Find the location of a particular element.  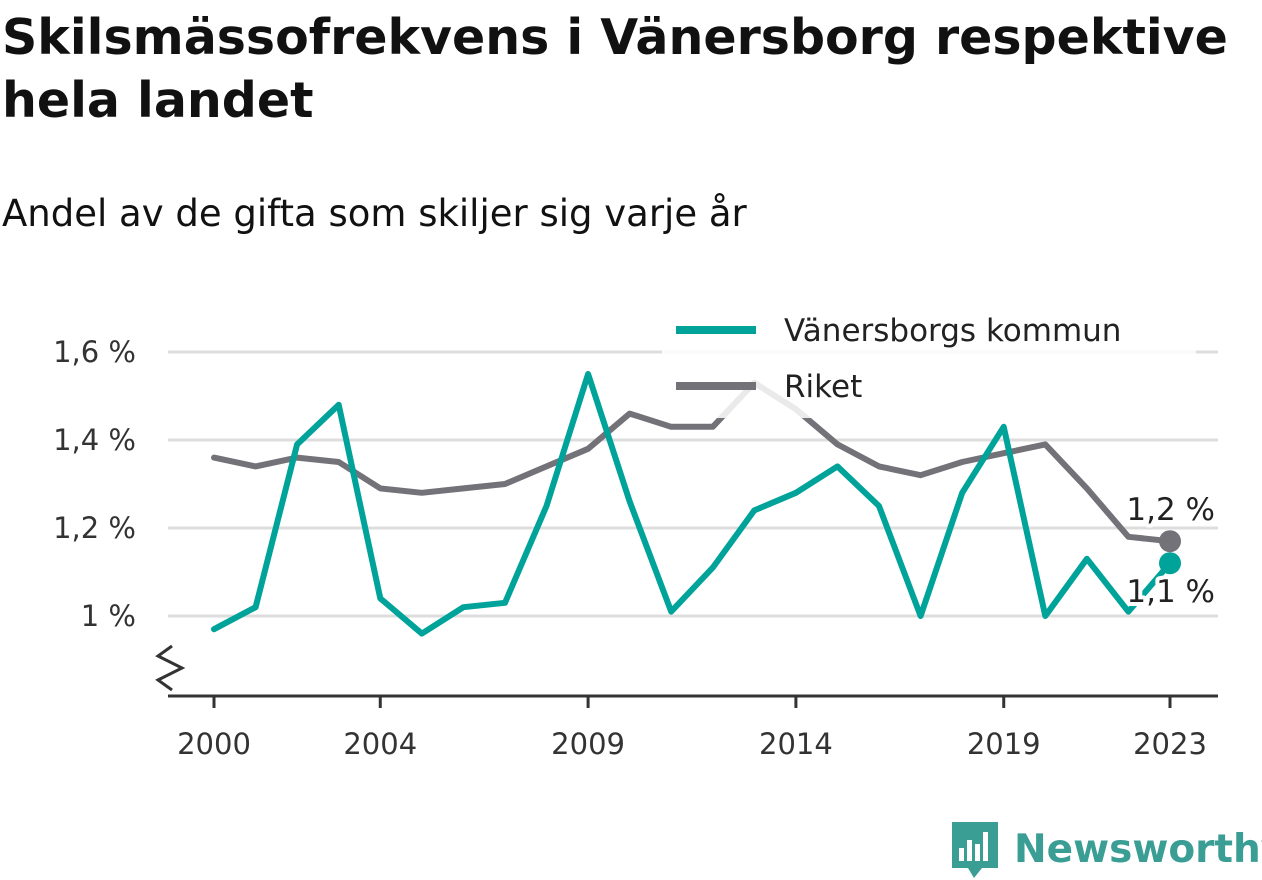

end-label-halo-1: 1,2 % is located at coordinates (1170, 510).